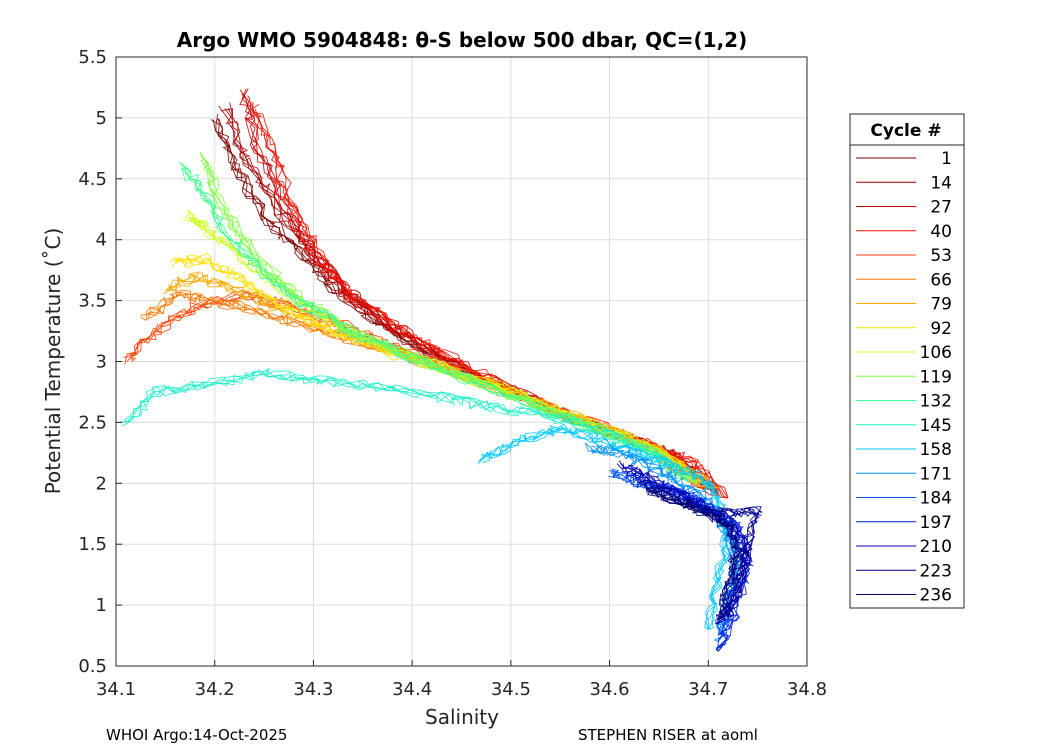 The image size is (1050, 750). What do you see at coordinates (511, 689) in the screenshot?
I see `x-tick-label: 34.5` at bounding box center [511, 689].